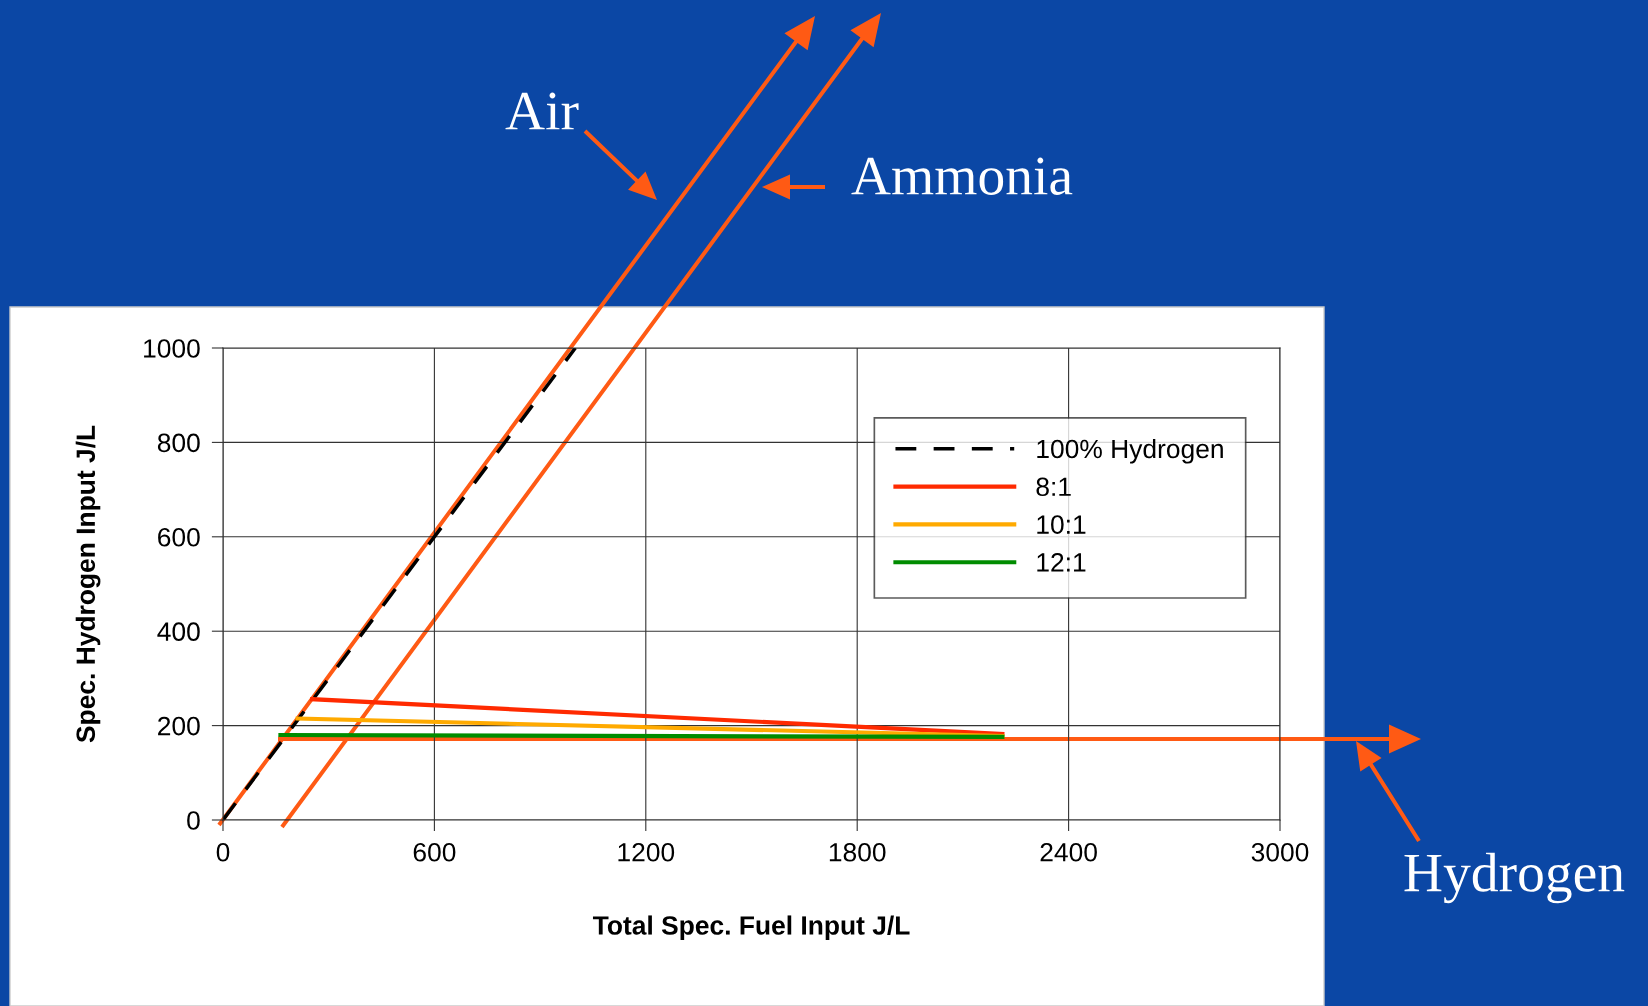 The image size is (1648, 1006). I want to click on legend-label: 8:1, so click(1053, 487).